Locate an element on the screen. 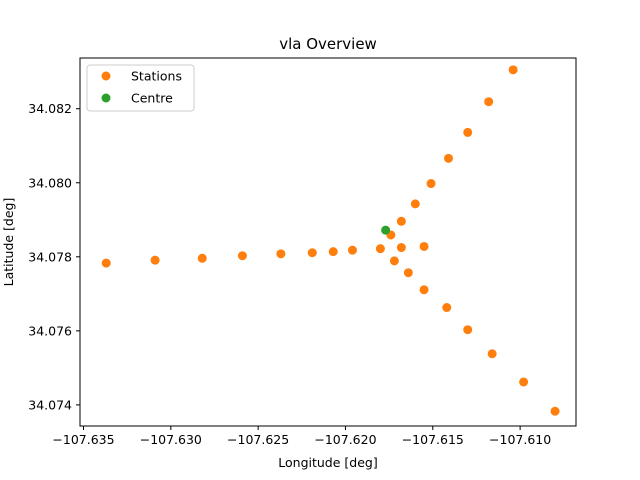 This screenshot has width=640, height=480. x-tick-label-3: −107.620 is located at coordinates (345, 439).